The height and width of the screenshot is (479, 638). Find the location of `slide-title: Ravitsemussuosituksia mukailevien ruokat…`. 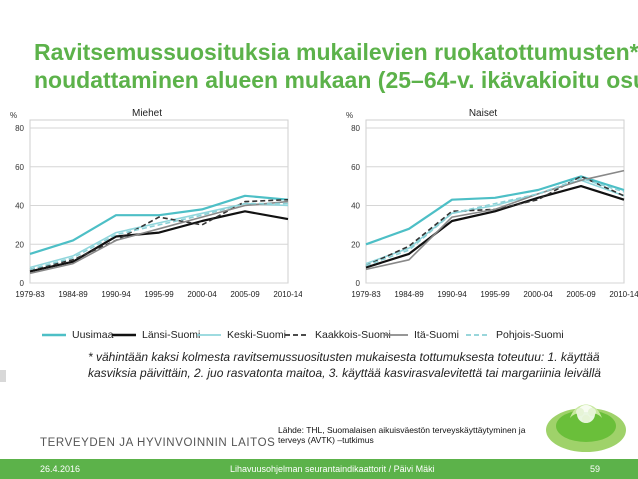

slide-title: Ravitsemussuosituksia mukailevien ruokat… is located at coordinates (336, 66).